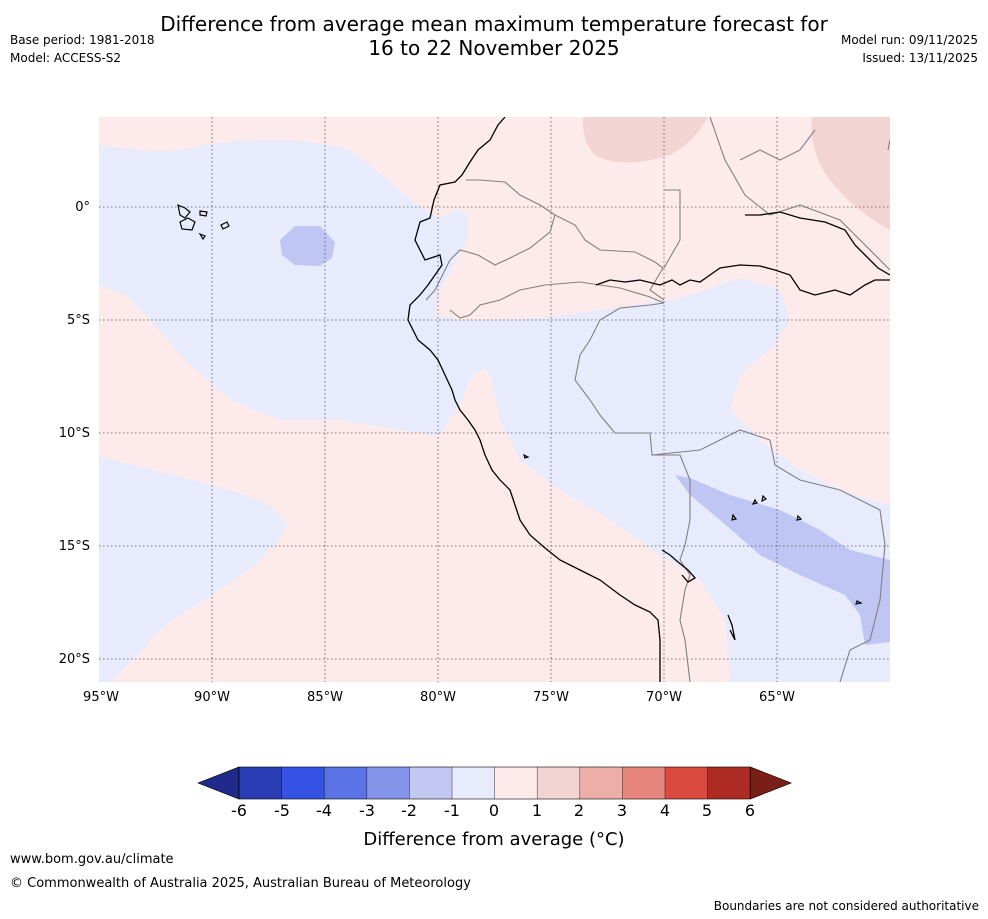  Describe the element at coordinates (707, 810) in the screenshot. I see `colorbar-tick: 5` at that location.